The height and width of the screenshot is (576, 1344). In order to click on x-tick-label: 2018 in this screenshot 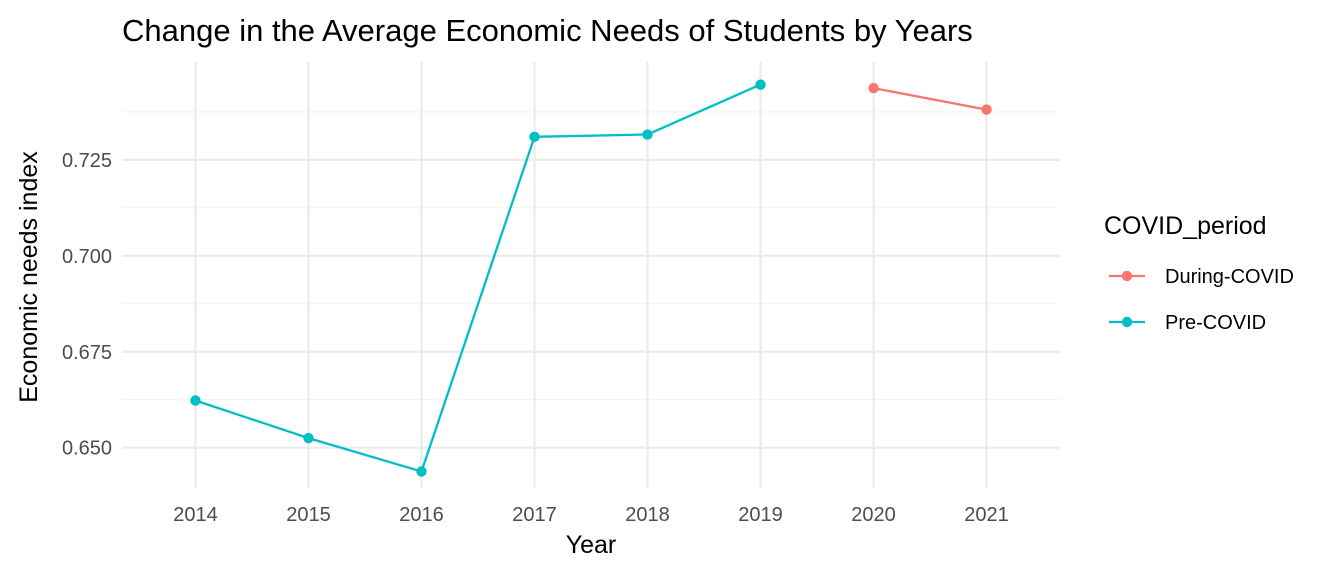, I will do `click(647, 515)`.